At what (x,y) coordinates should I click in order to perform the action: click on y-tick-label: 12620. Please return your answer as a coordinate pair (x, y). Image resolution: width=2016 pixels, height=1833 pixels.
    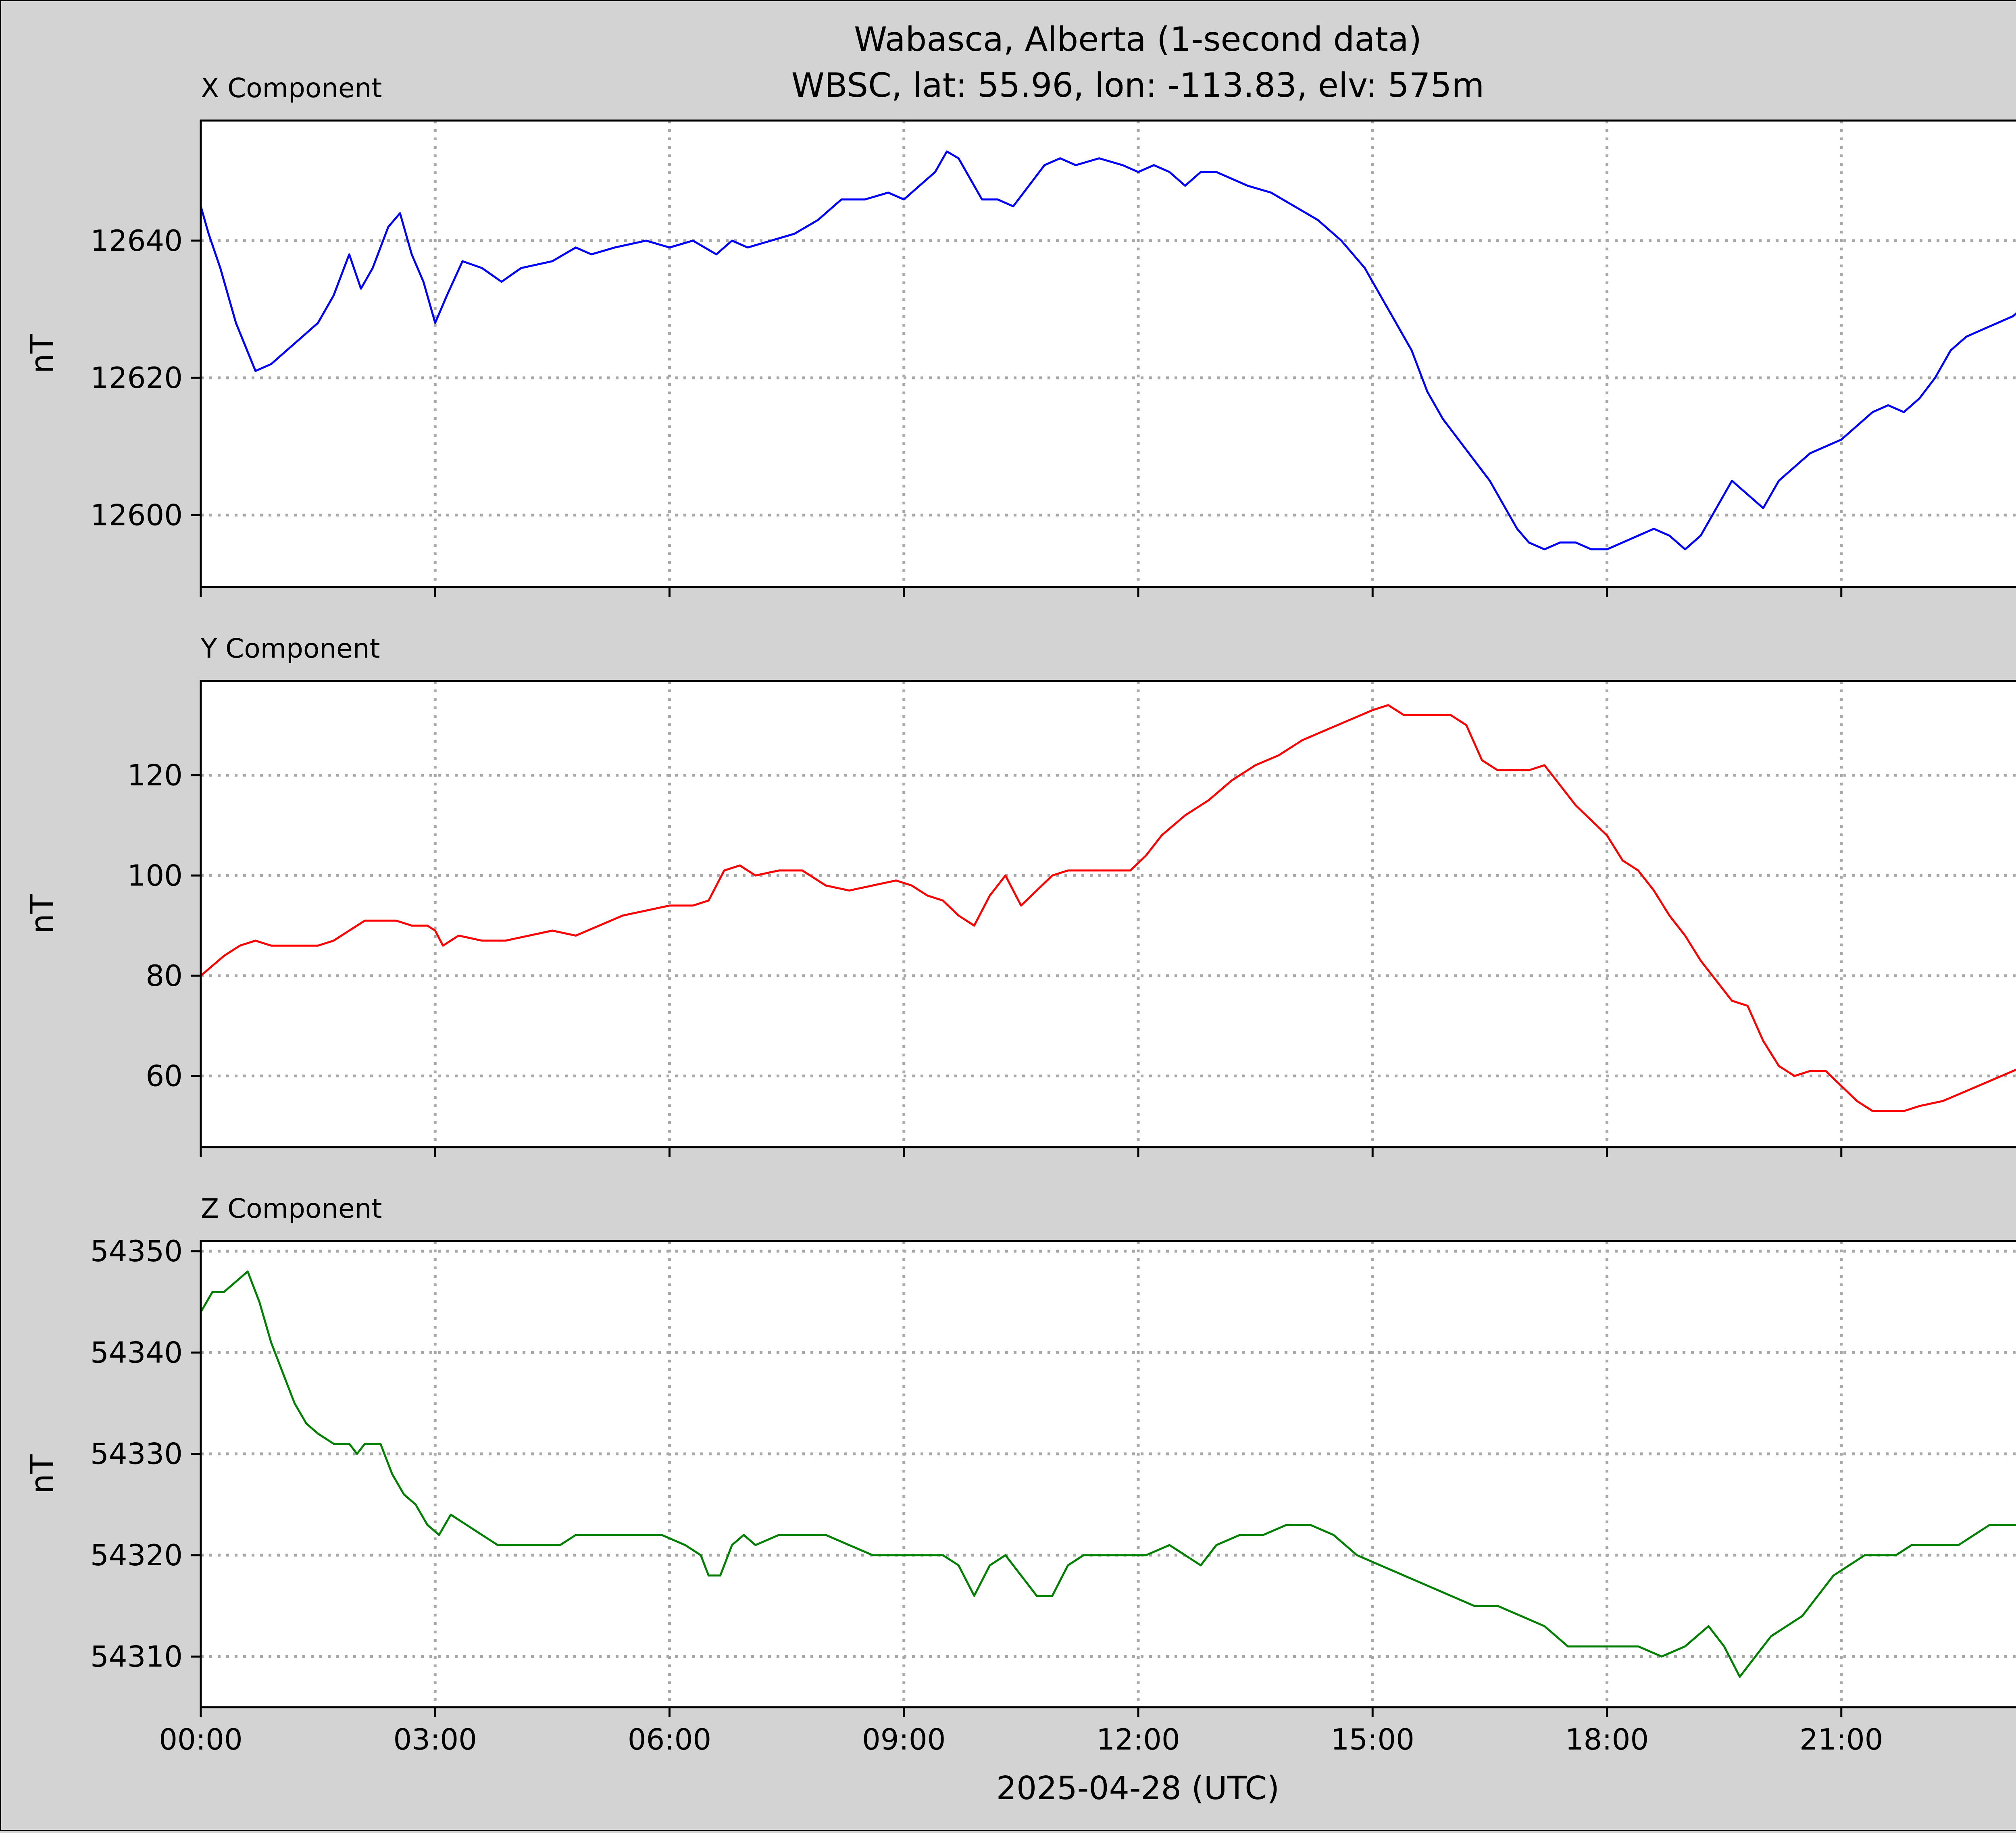
    Looking at the image, I should click on (136, 378).